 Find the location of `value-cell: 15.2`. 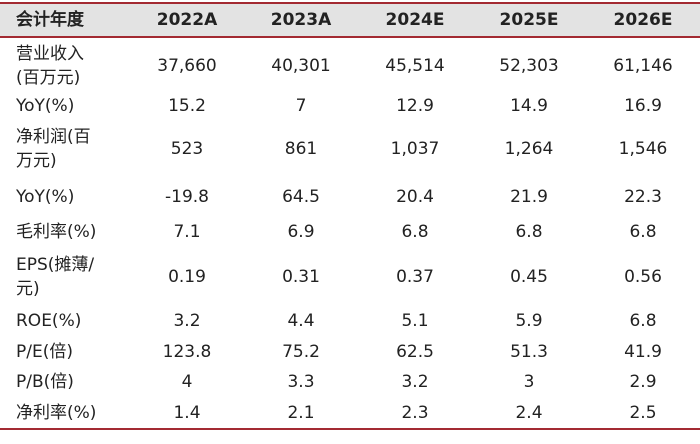

value-cell: 15.2 is located at coordinates (187, 106).